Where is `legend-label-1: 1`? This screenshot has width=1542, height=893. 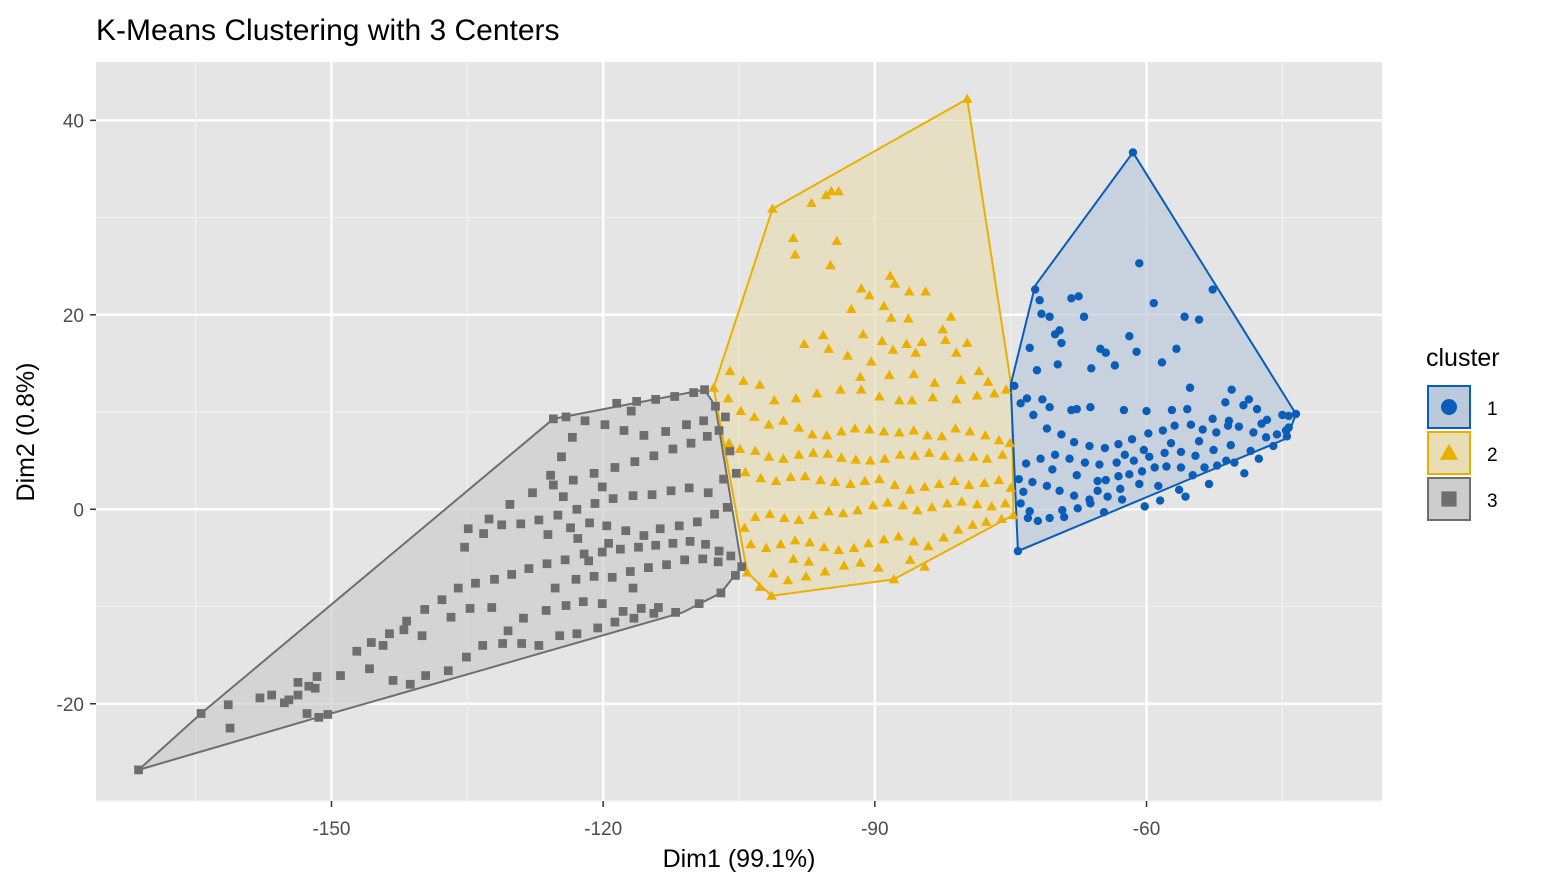 legend-label-1: 1 is located at coordinates (1492, 409).